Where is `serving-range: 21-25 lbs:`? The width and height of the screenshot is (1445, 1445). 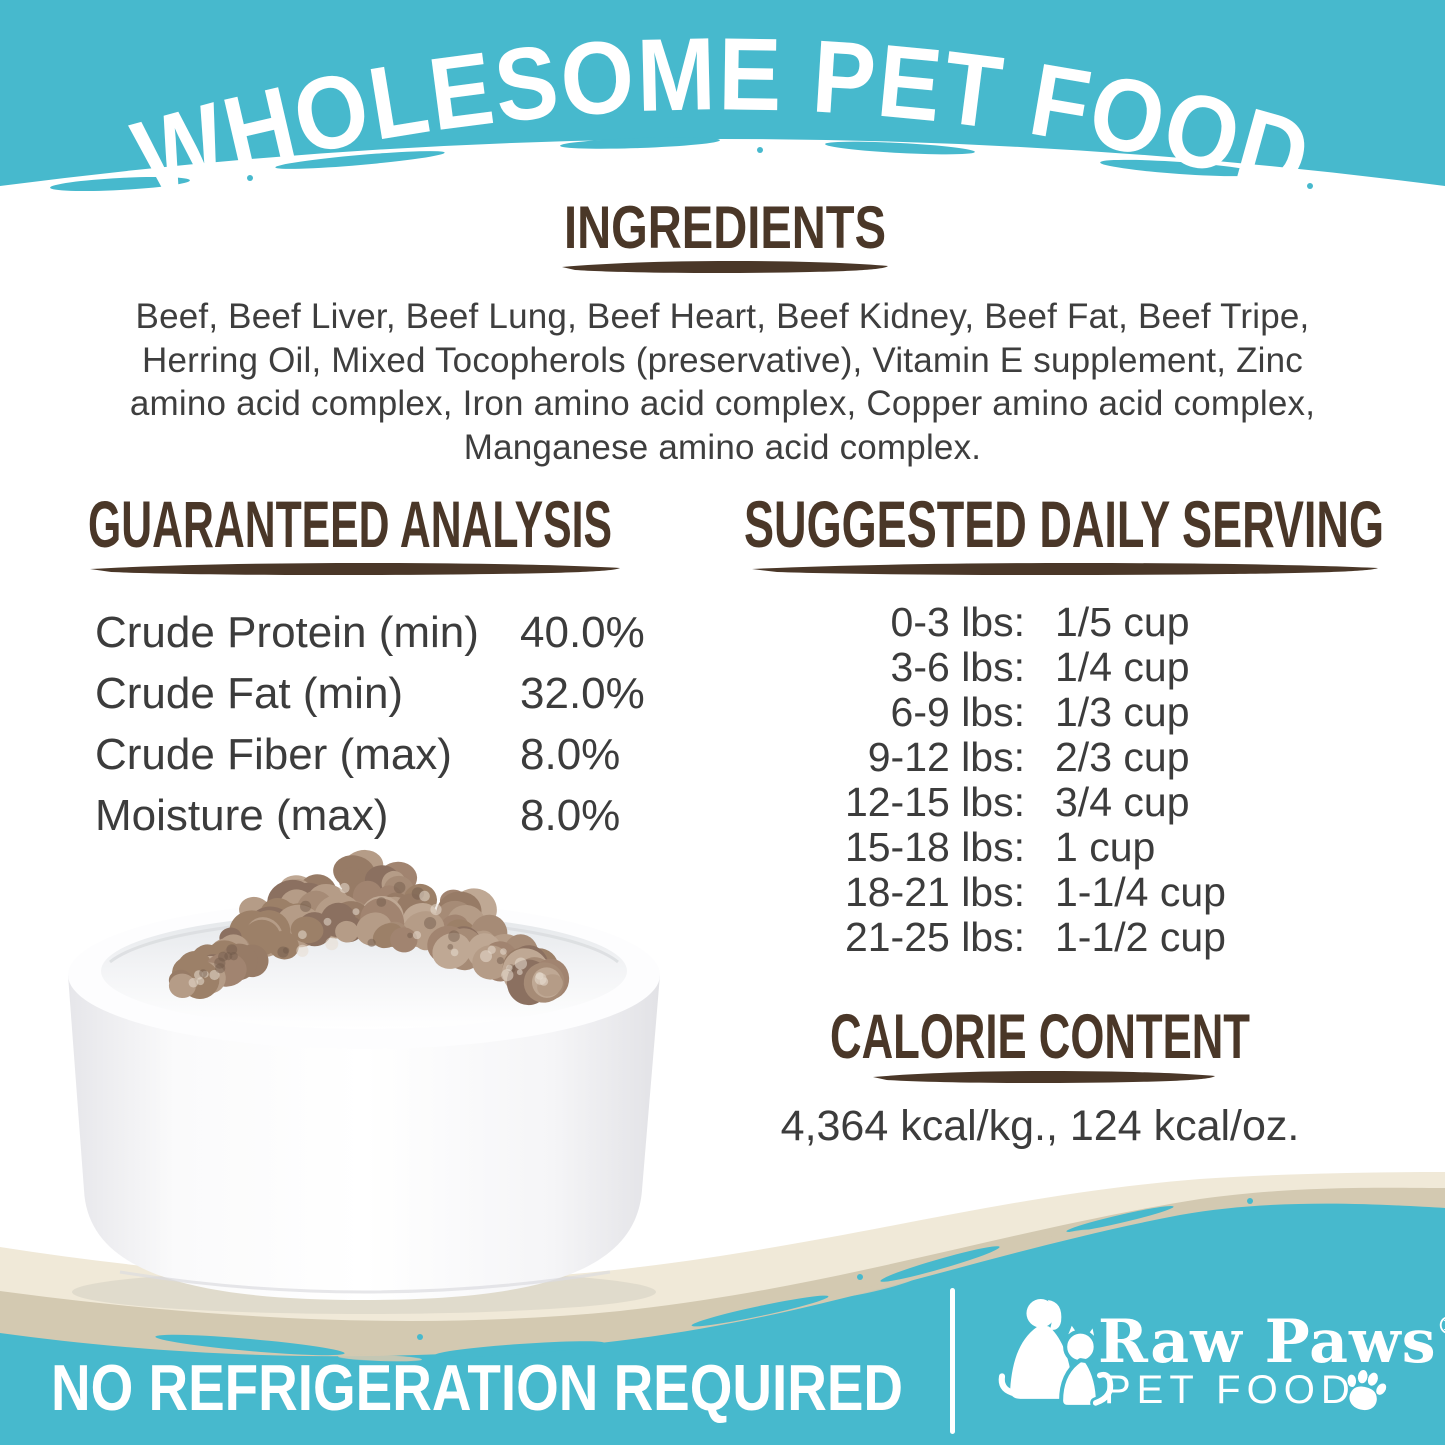
serving-range: 21-25 lbs: is located at coordinates (934, 937).